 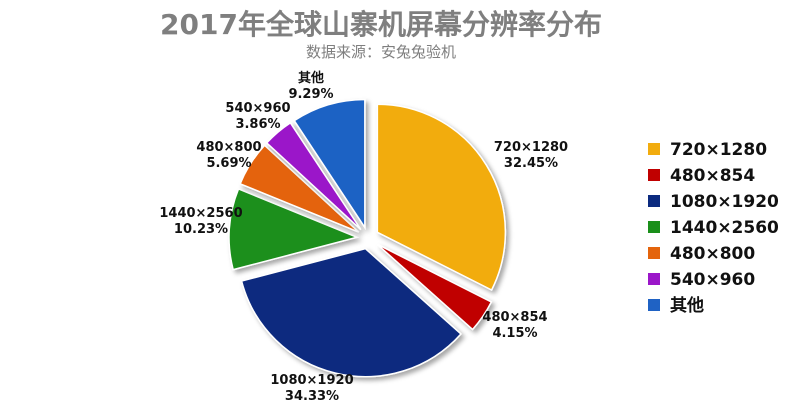 I want to click on slice-label-6: 其他 9.29%, so click(x=310, y=86).